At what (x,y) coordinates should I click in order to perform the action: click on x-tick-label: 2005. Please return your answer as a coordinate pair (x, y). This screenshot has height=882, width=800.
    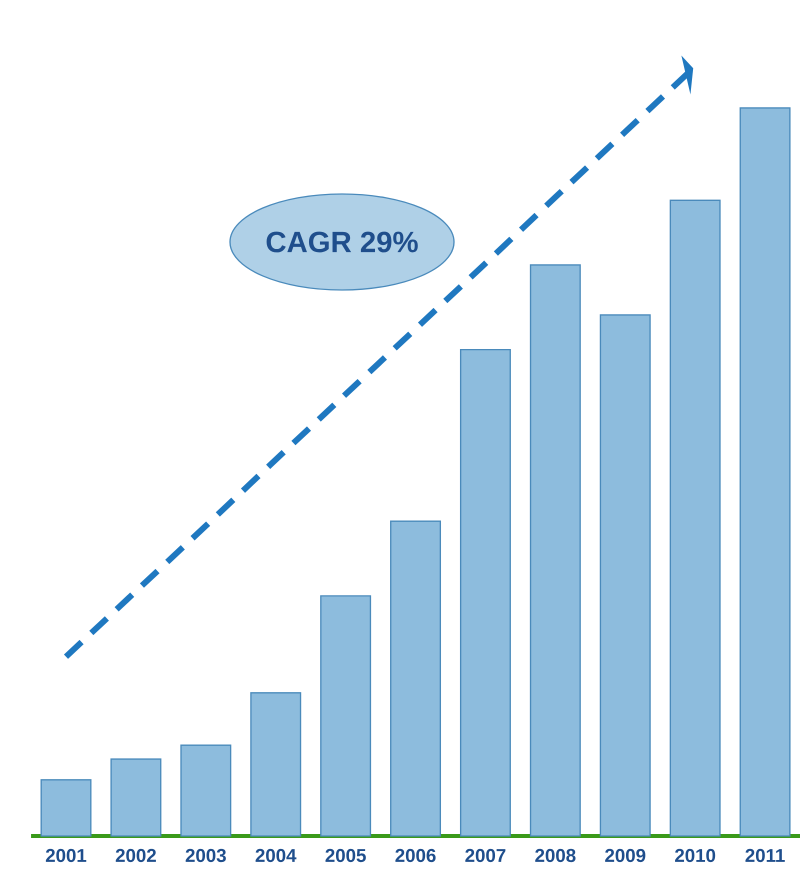
    Looking at the image, I should click on (346, 855).